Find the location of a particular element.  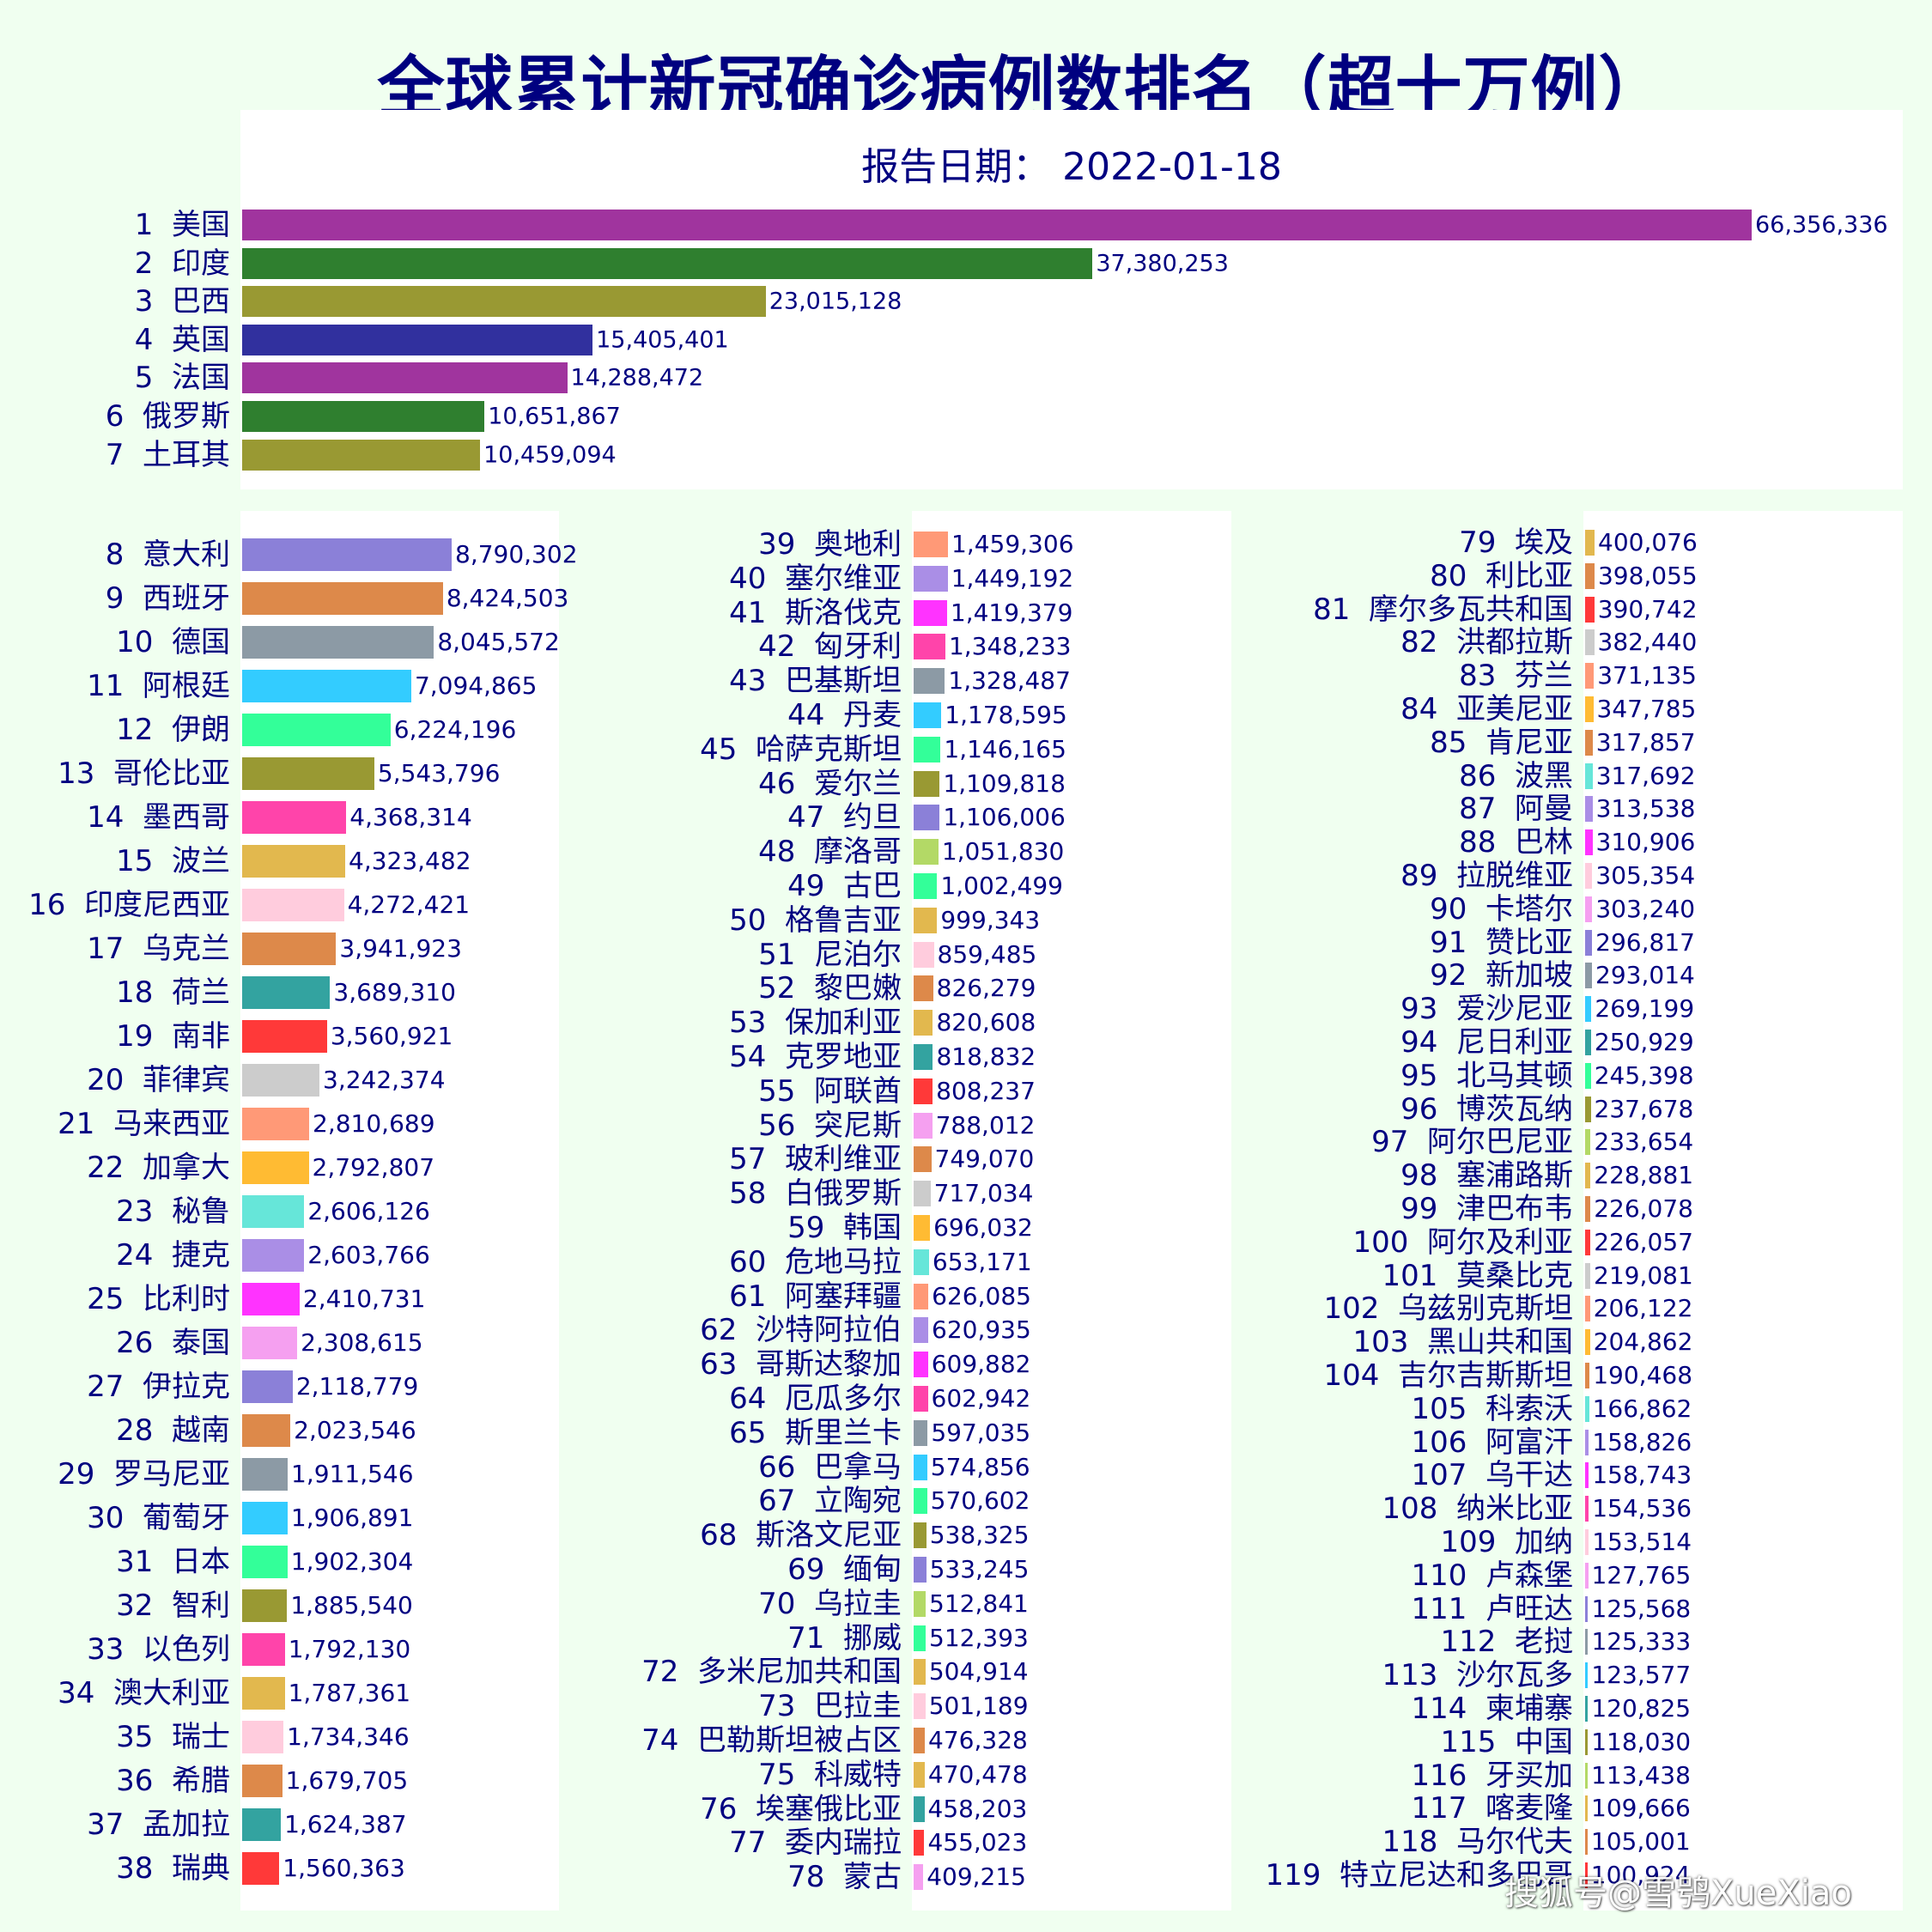

bar-value-label: 476,328 is located at coordinates (978, 1740).